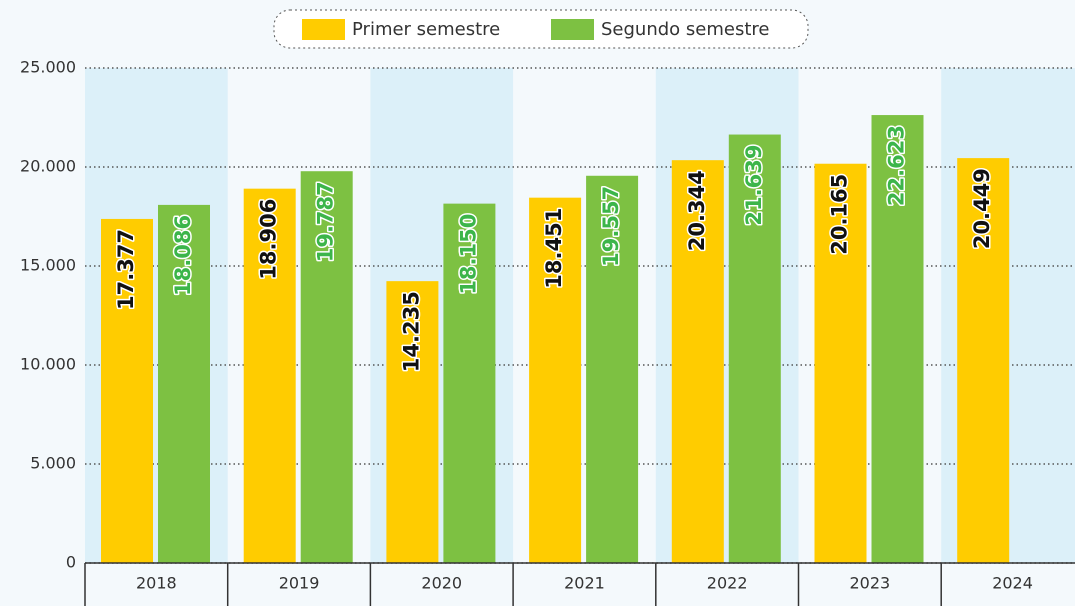 The image size is (1075, 606). Describe the element at coordinates (48, 364) in the screenshot. I see `y-tick-label: 10.000` at that location.